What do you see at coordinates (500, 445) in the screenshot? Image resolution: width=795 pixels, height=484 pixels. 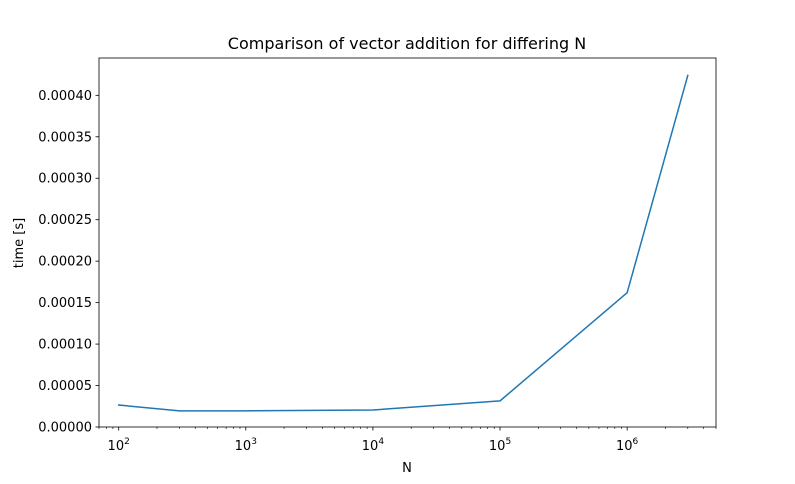 I see `x-tick-label: 105` at bounding box center [500, 445].